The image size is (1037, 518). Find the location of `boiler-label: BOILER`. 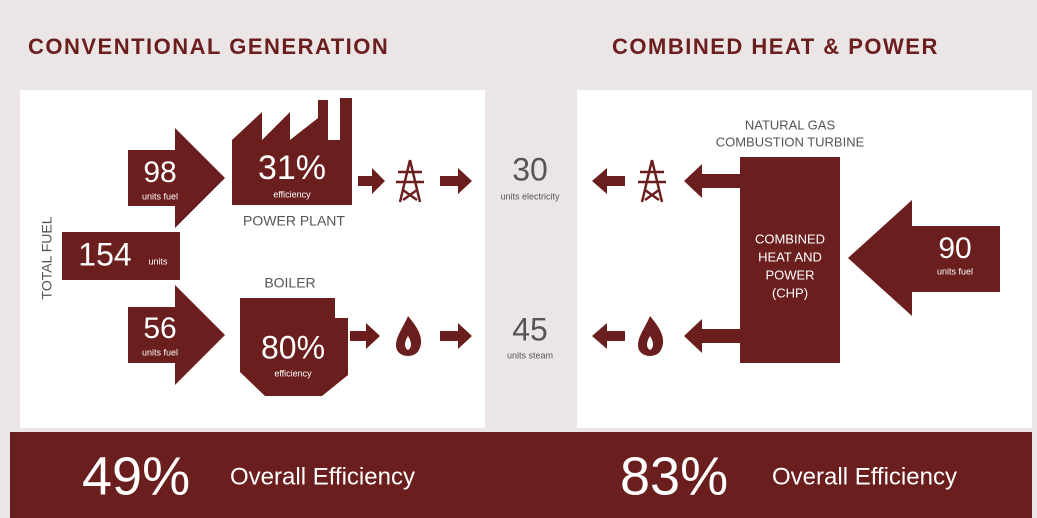

boiler-label: BOILER is located at coordinates (289, 283).